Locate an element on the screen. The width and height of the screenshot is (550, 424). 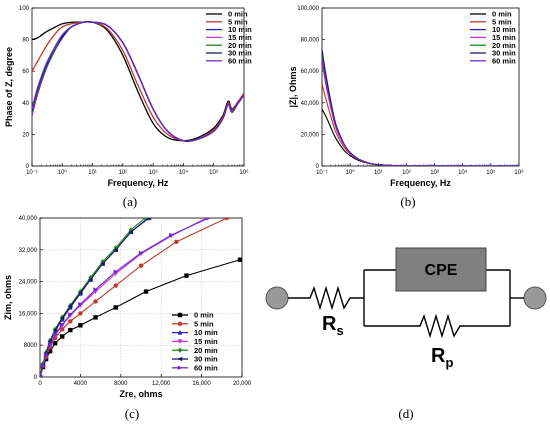
y-tick-label: 20,000 is located at coordinates (310, 135).